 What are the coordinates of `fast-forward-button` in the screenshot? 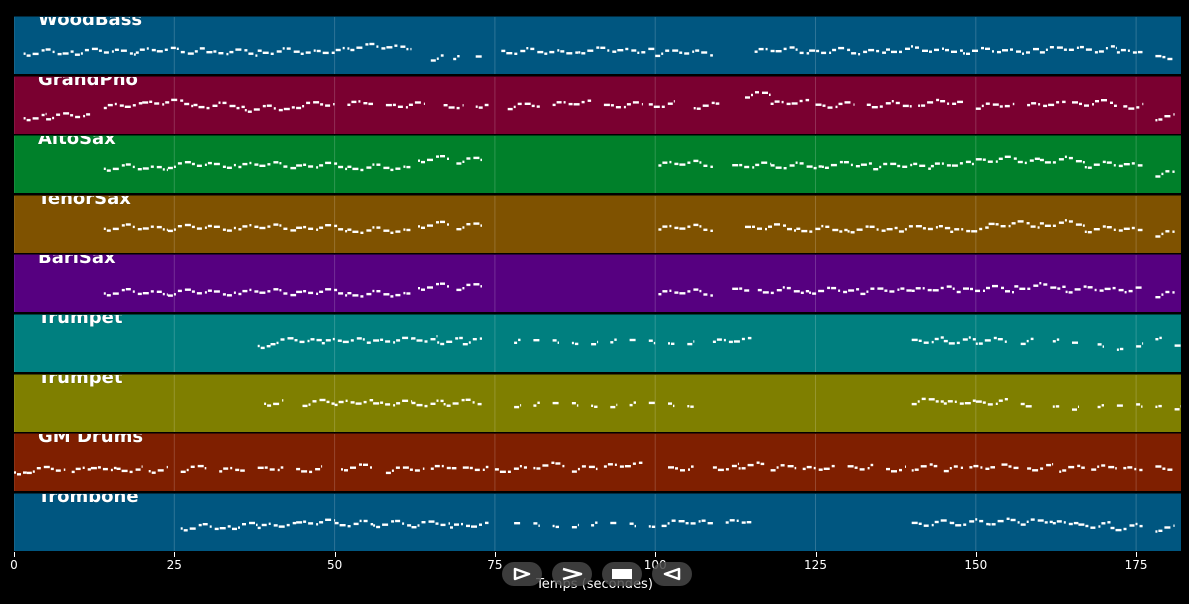 It's located at (572, 574).